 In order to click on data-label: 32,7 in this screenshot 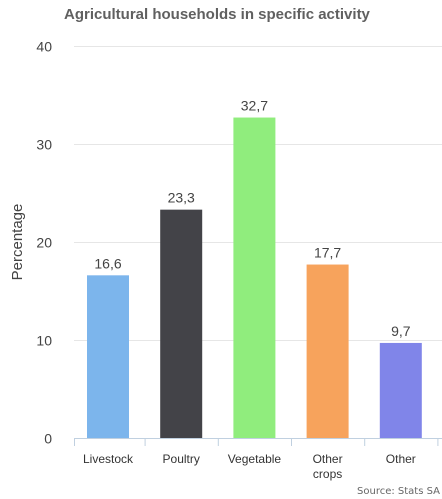, I will do `click(254, 106)`.